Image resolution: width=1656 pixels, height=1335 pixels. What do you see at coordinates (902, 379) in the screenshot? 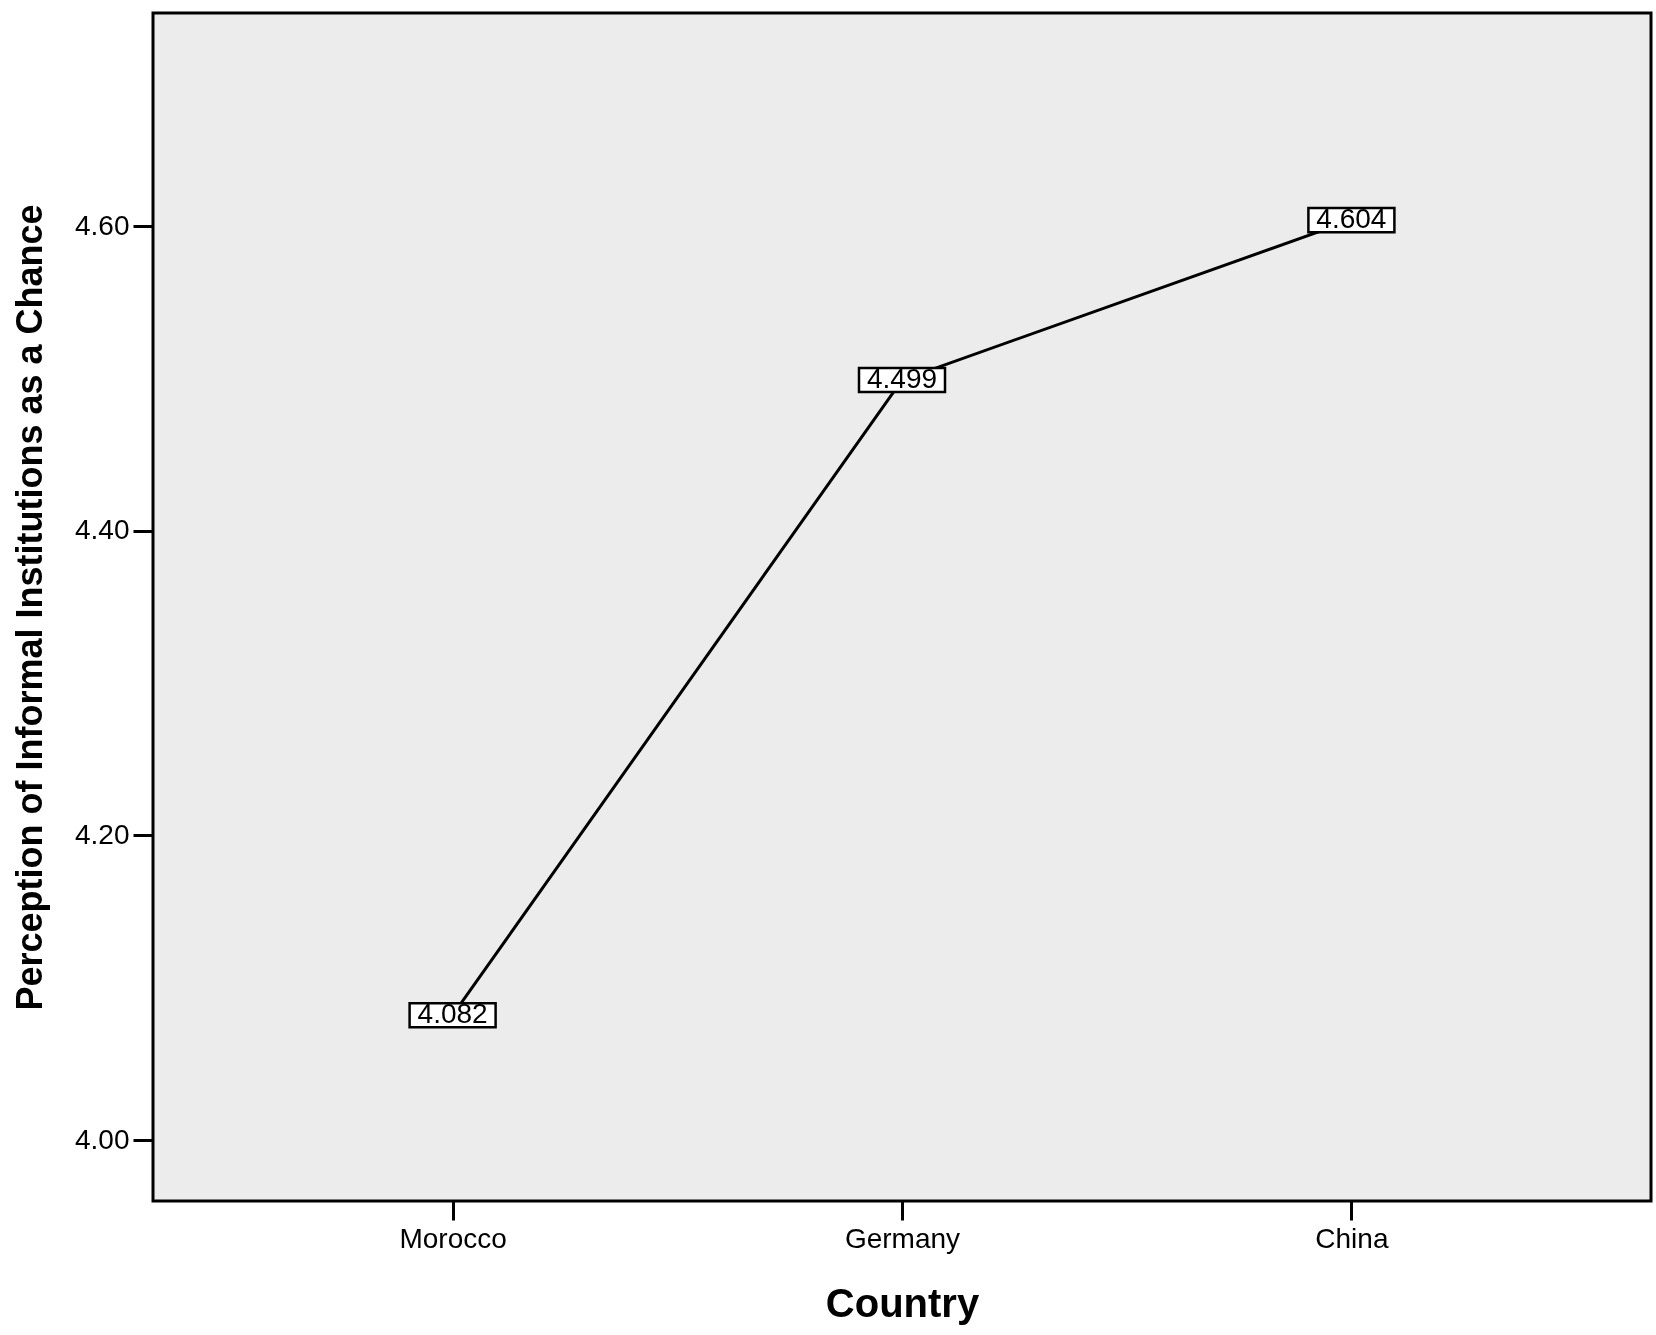
I see `data-label: 4.499` at bounding box center [902, 379].